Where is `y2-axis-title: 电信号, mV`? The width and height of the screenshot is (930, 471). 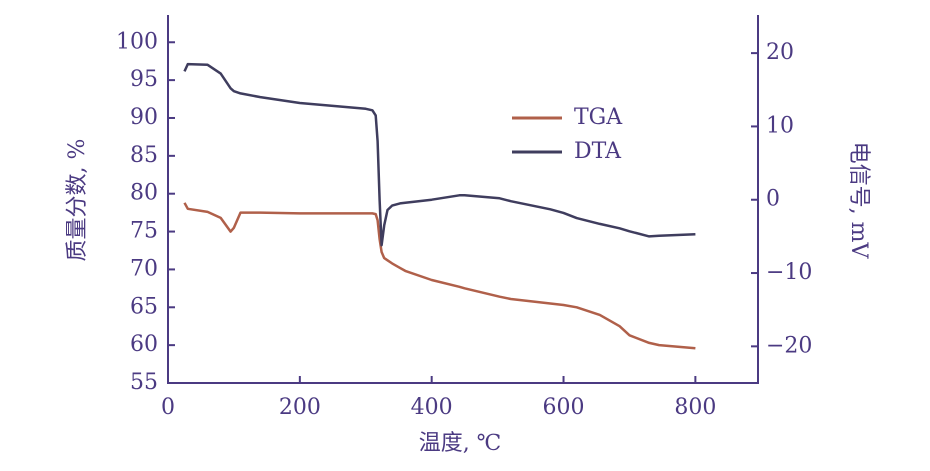 y2-axis-title: 电信号, mV is located at coordinates (858, 201).